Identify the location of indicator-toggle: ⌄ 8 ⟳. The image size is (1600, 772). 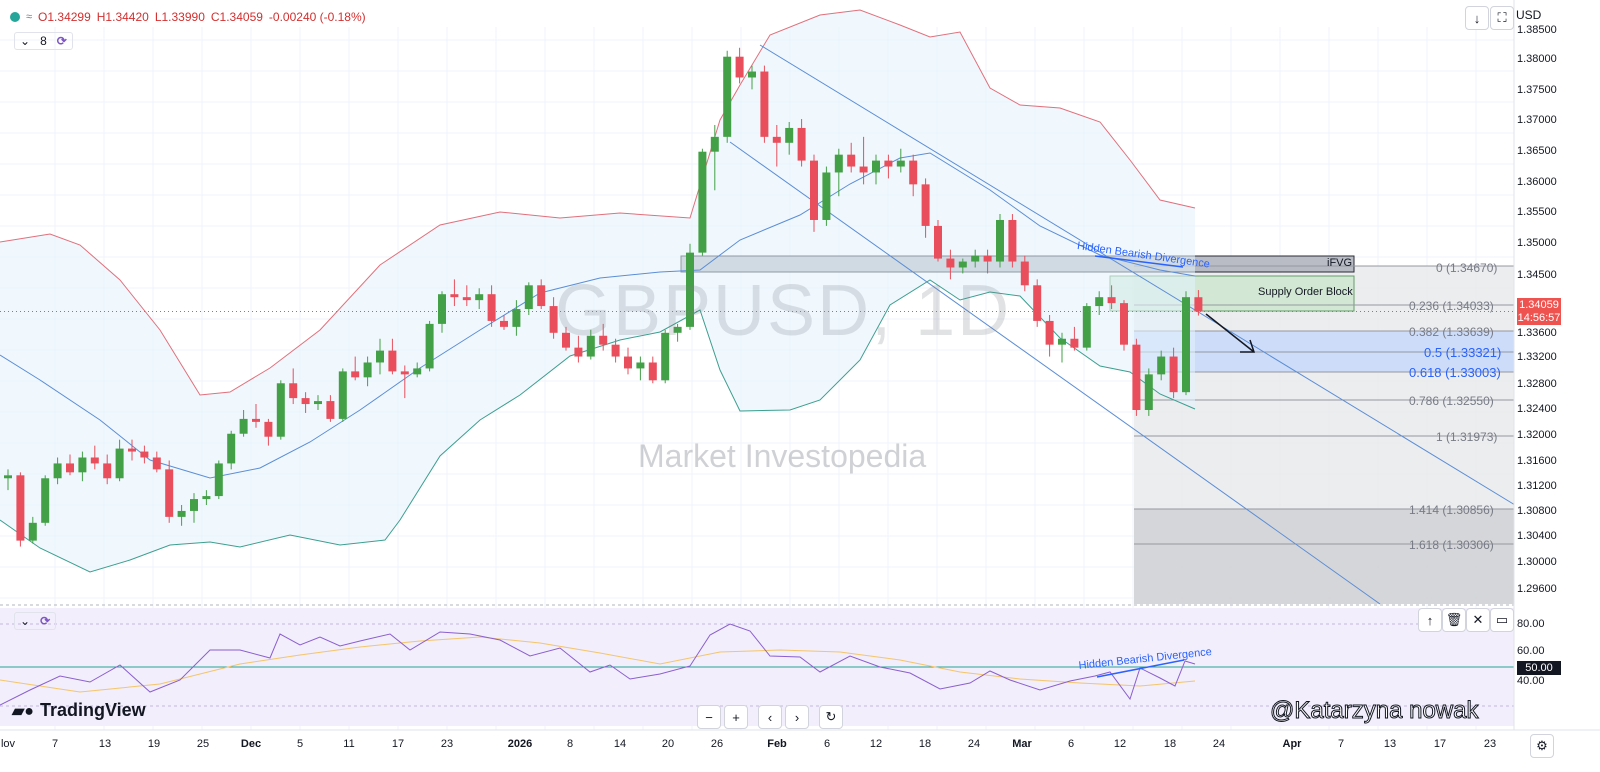
(43, 41).